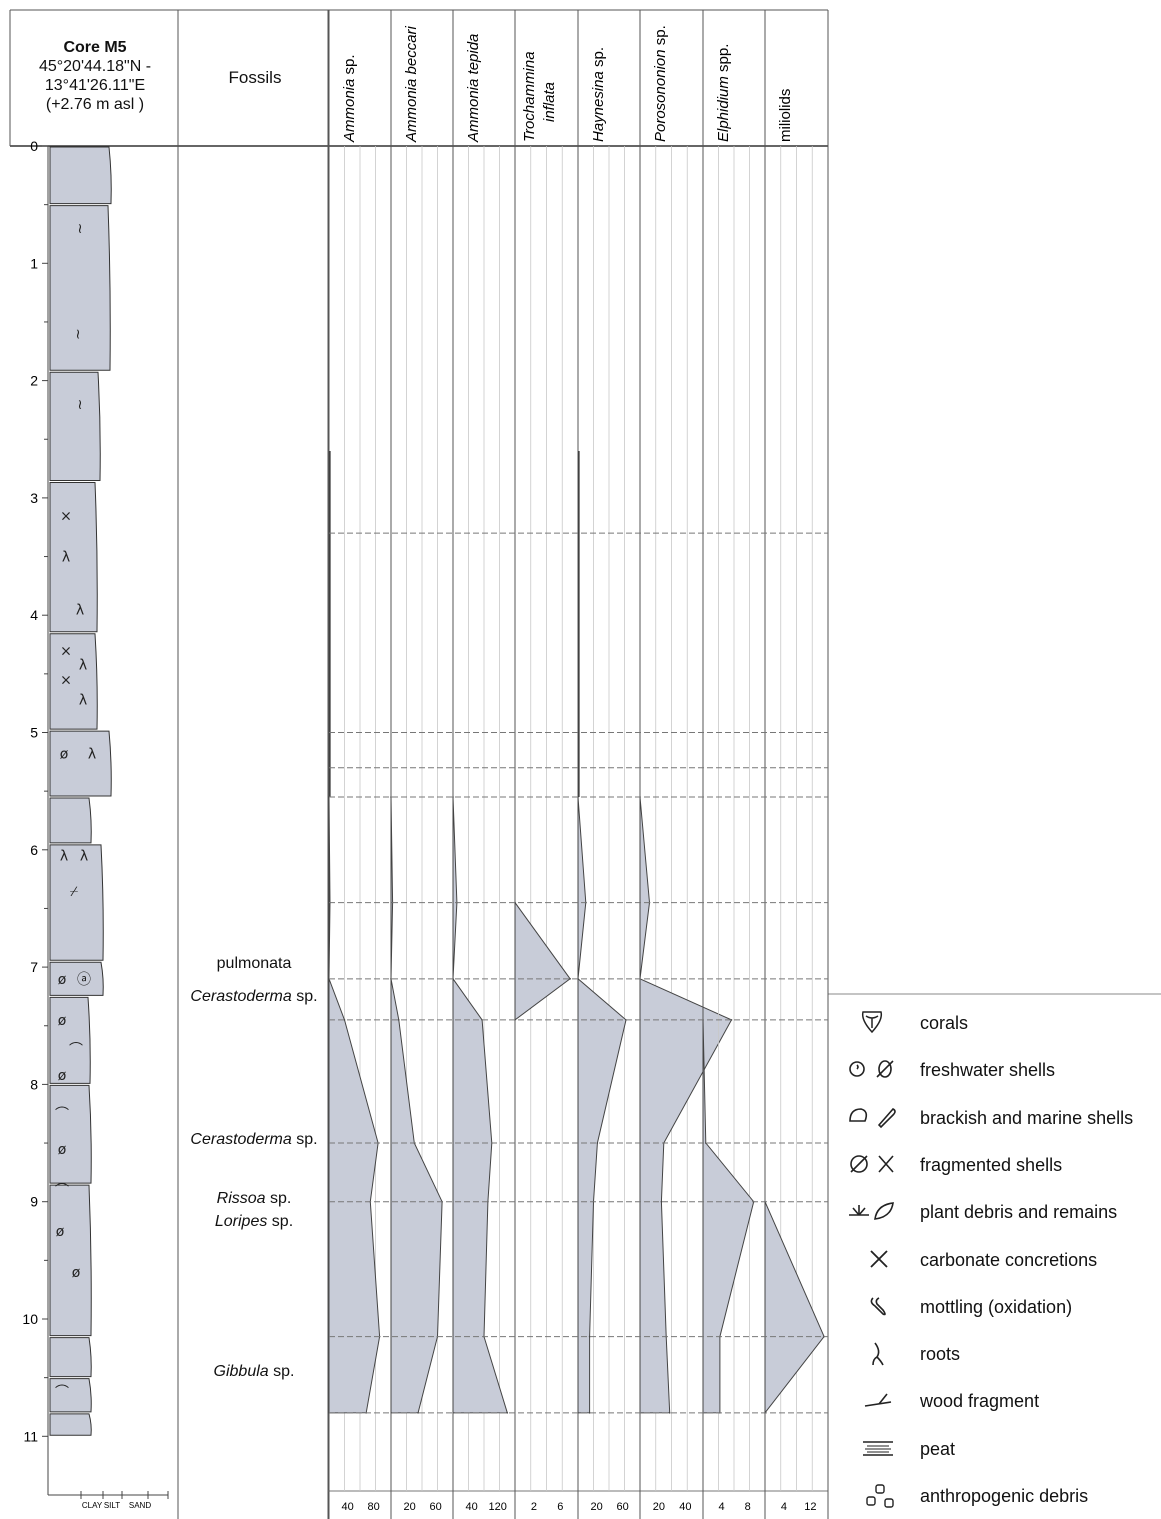 The width and height of the screenshot is (1161, 1519). What do you see at coordinates (874, 1353) in the screenshot?
I see `roots-icon` at bounding box center [874, 1353].